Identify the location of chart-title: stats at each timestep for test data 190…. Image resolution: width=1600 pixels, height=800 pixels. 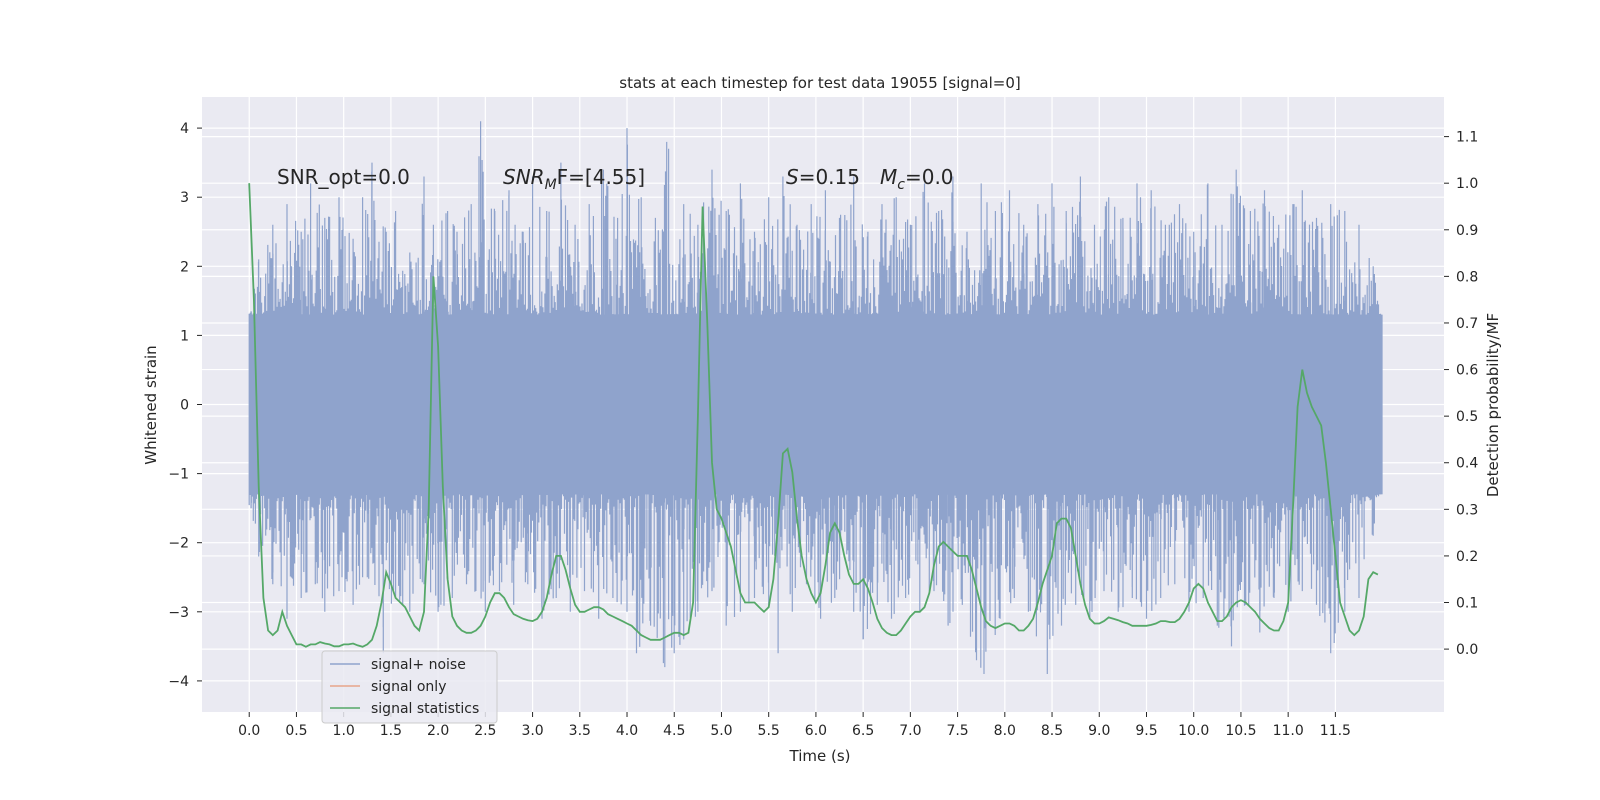
(819, 83).